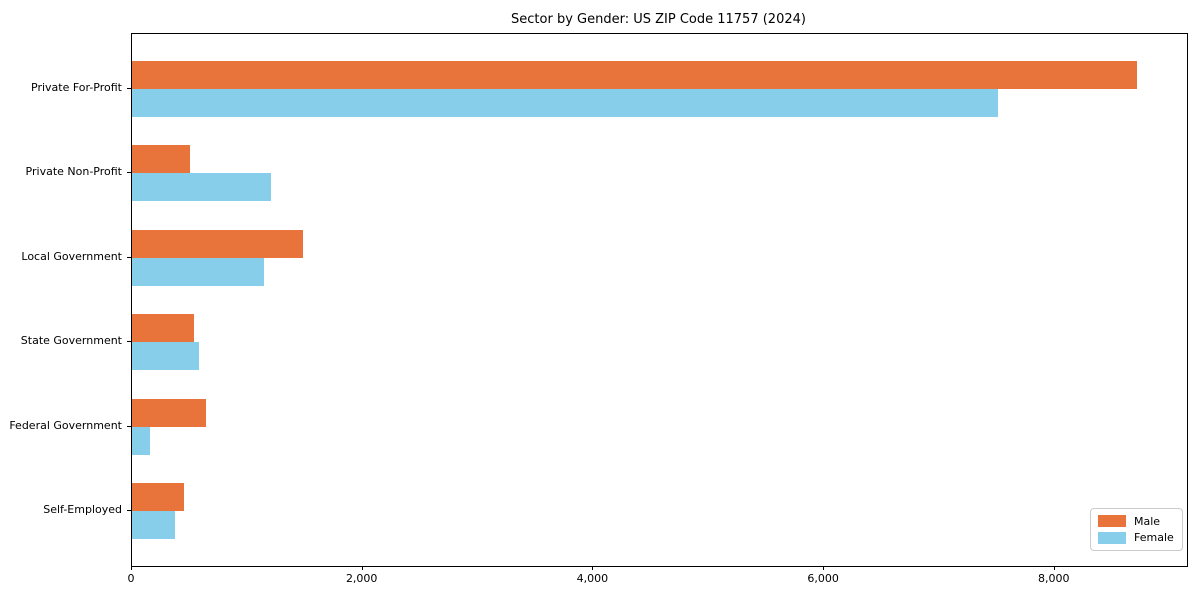 This screenshot has height=600, width=1200. I want to click on bar-male-federal-government, so click(169, 412).